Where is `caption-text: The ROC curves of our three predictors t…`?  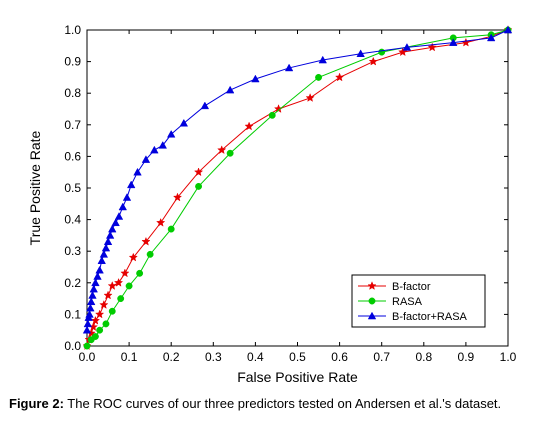
caption-text: The ROC curves of our three predictors t… is located at coordinates (282, 403).